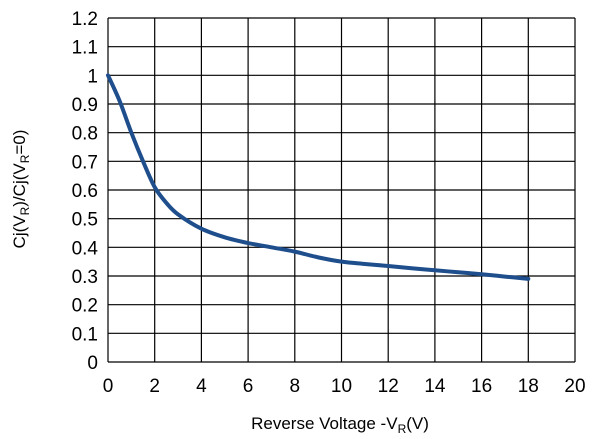  What do you see at coordinates (19, 185) in the screenshot?
I see `y-axis-title-part-2: )/Cj(V` at bounding box center [19, 185].